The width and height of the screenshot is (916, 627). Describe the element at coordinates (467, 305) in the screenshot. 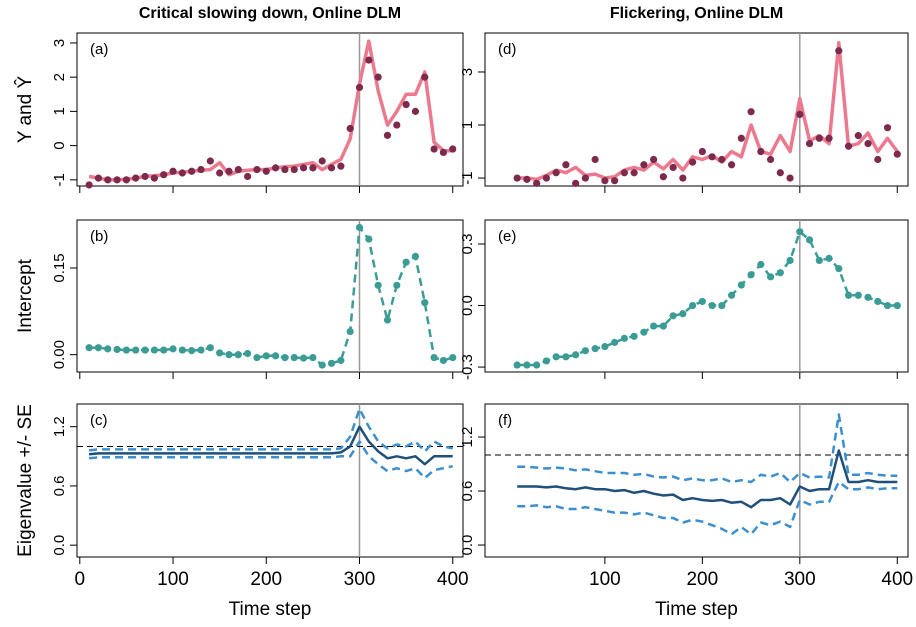

I see `y-tick-label: 0.0` at that location.